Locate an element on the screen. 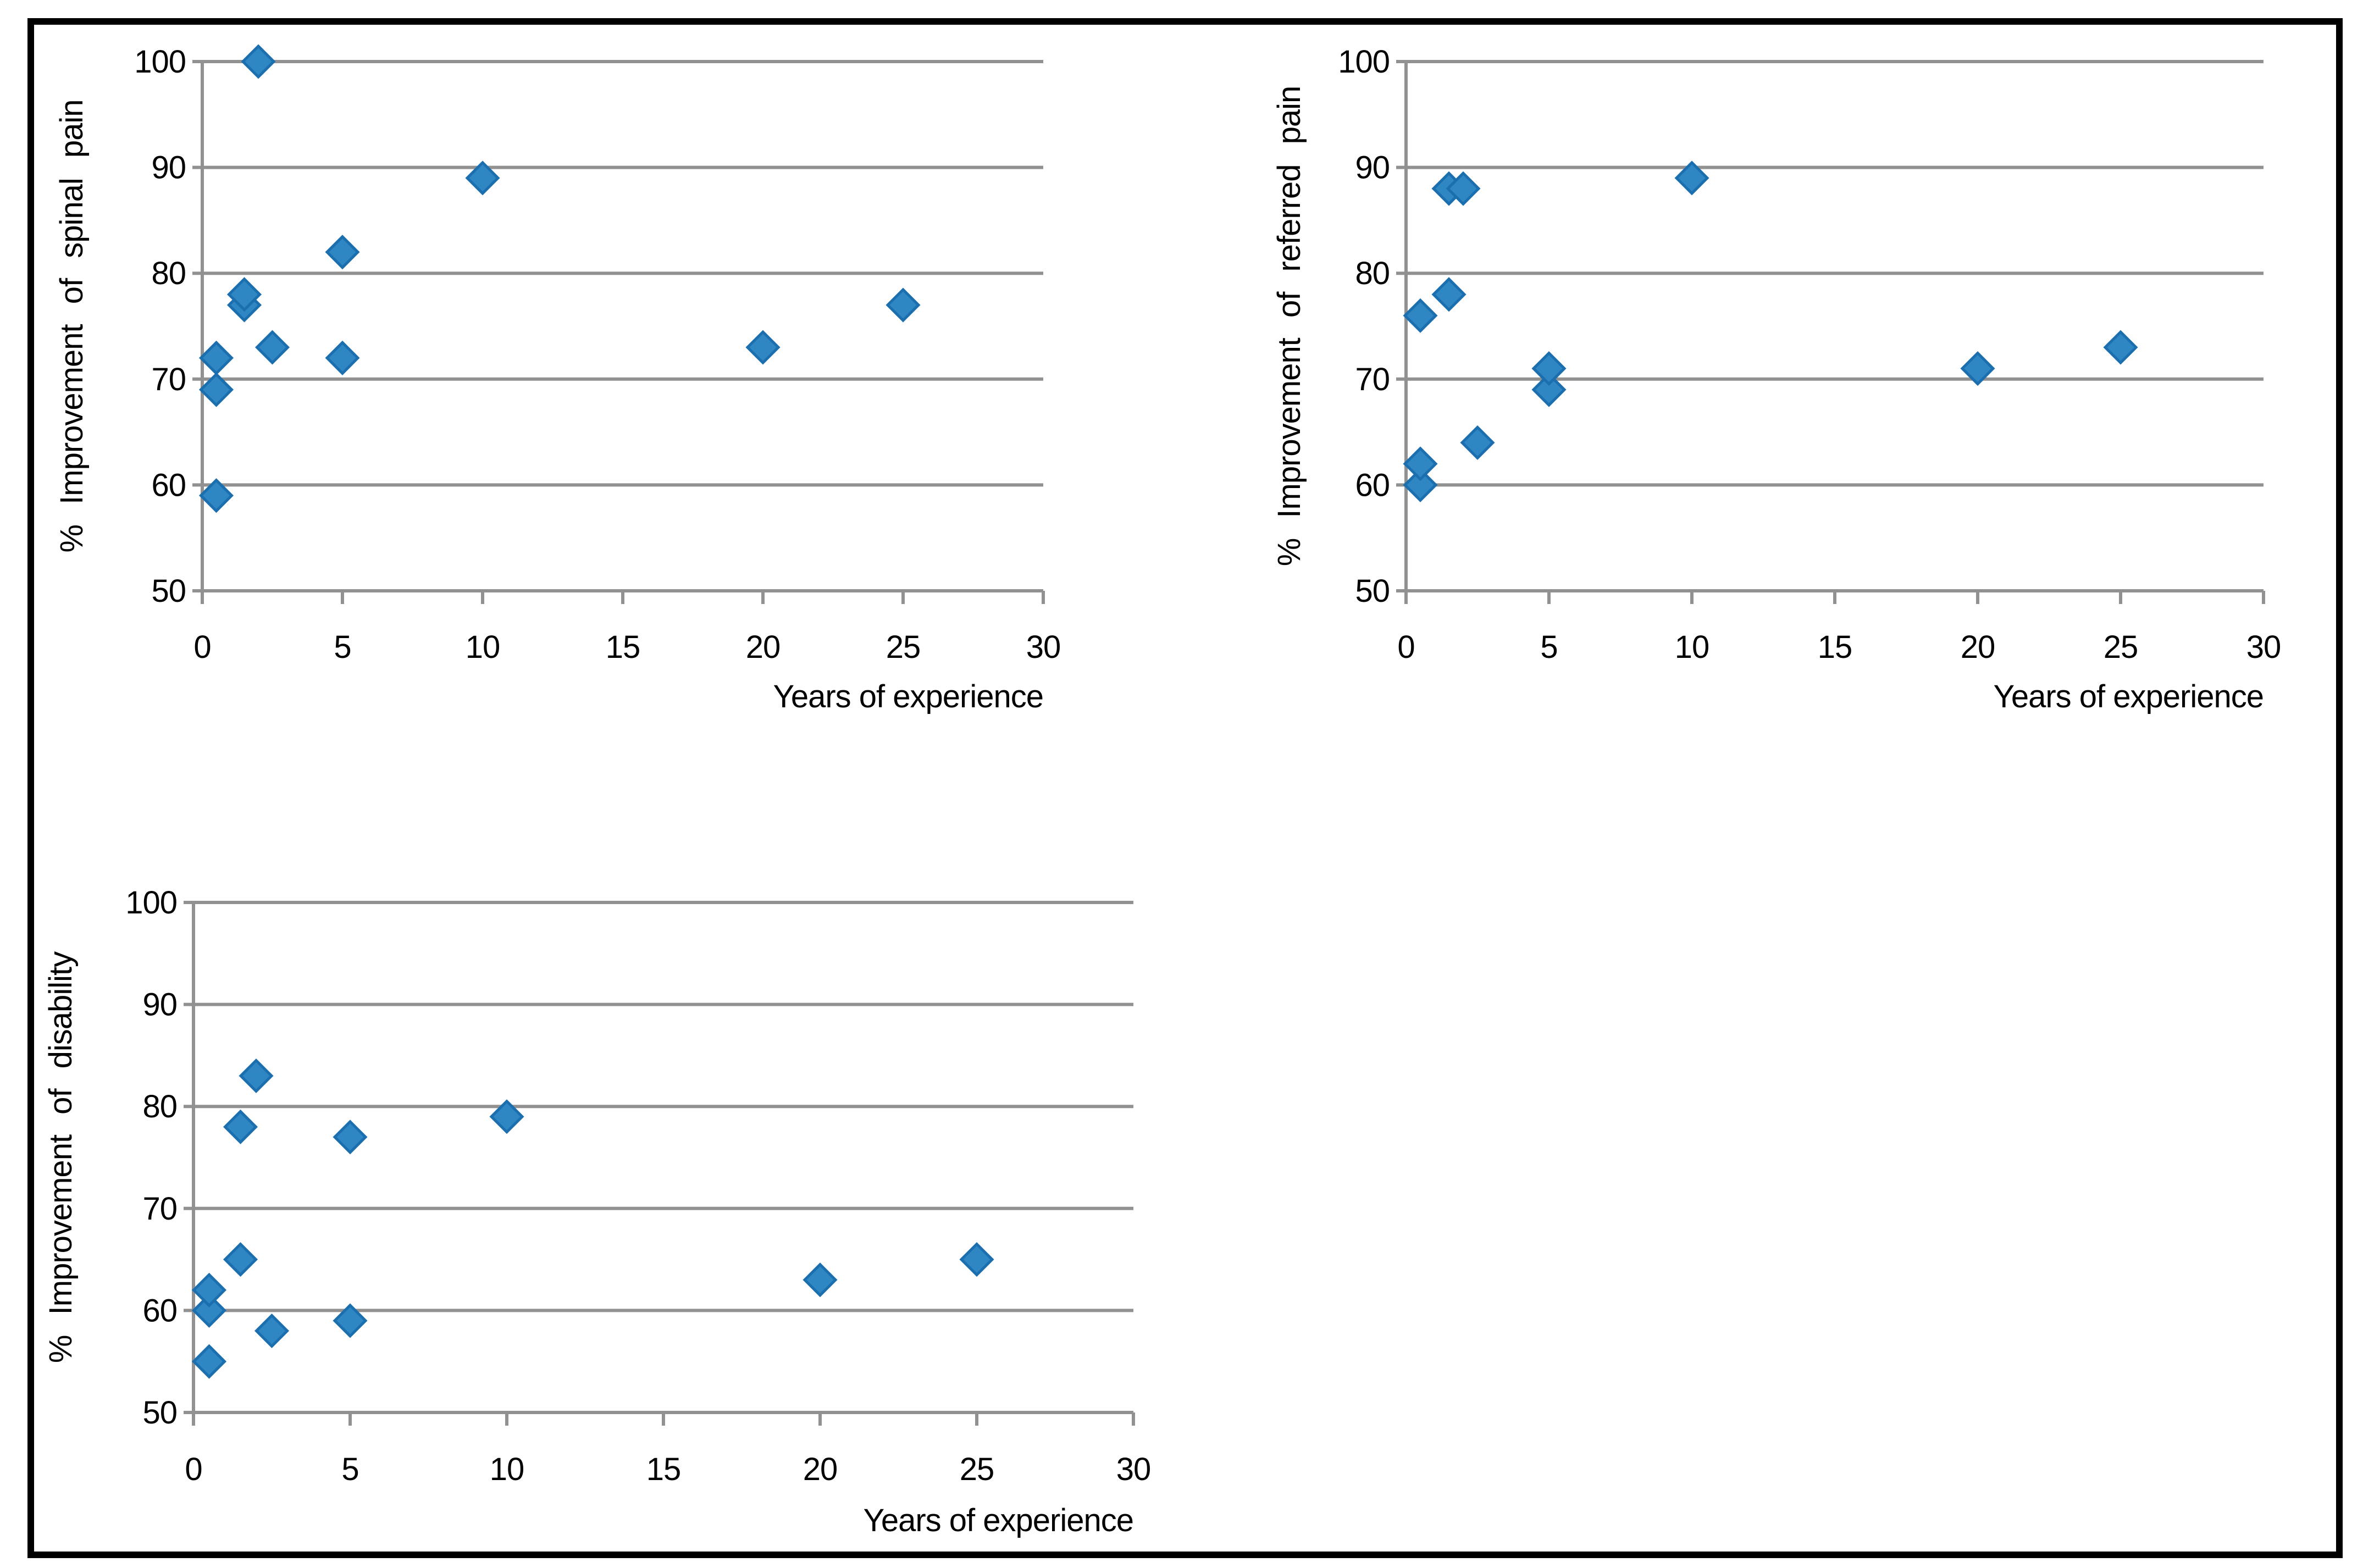  y-axis-title: % Improvement of spinal pain is located at coordinates (72, 325).